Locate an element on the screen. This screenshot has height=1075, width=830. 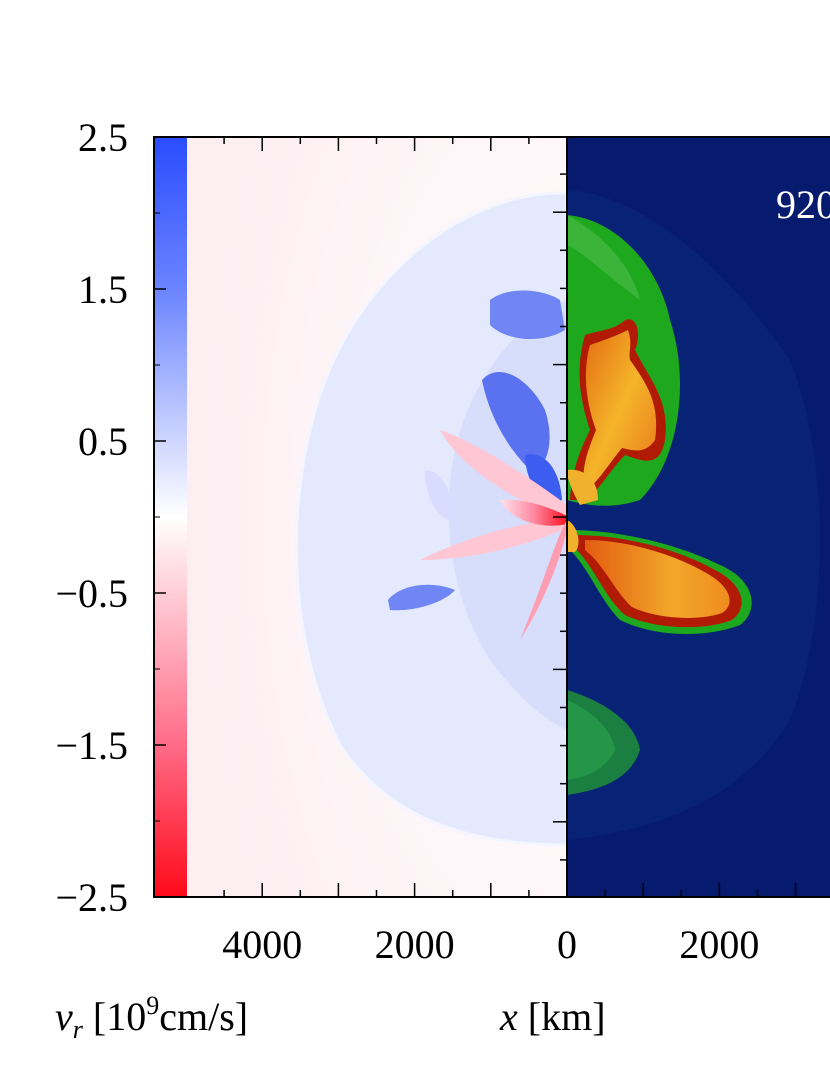
colorbar-tick-label: −2.5 is located at coordinates (91, 897).